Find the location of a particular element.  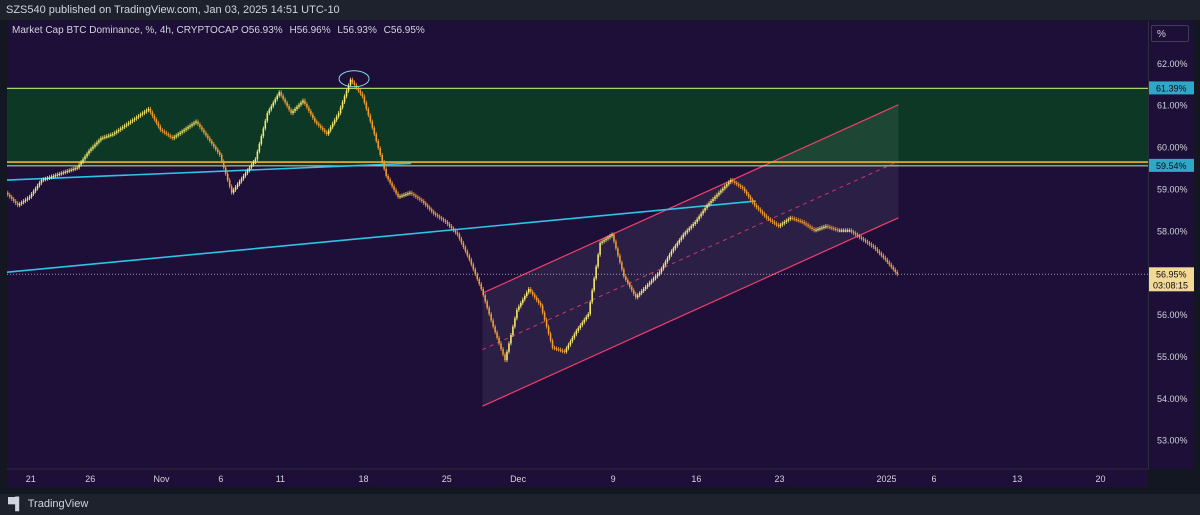

y-tick-label: 58.00% is located at coordinates (1172, 231).